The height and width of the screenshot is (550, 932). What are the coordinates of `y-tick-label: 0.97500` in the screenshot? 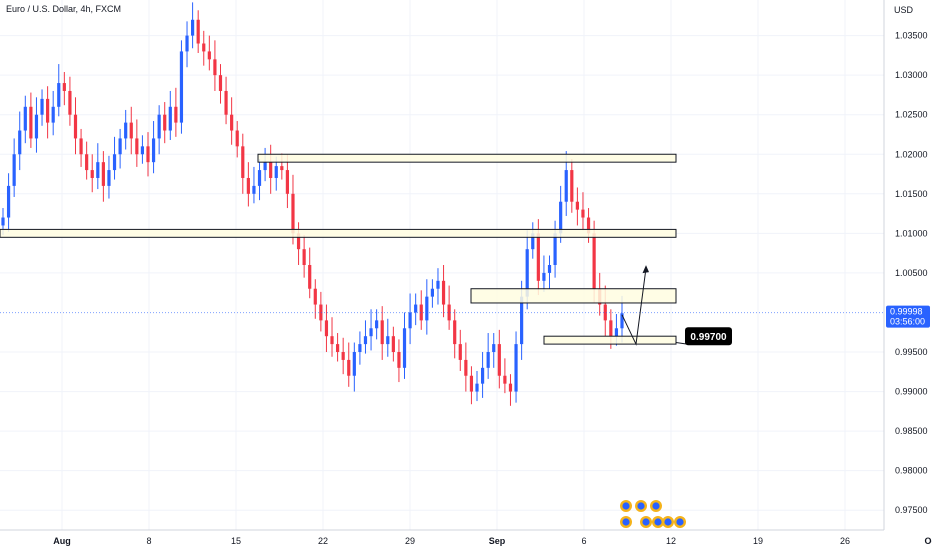 It's located at (911, 510).